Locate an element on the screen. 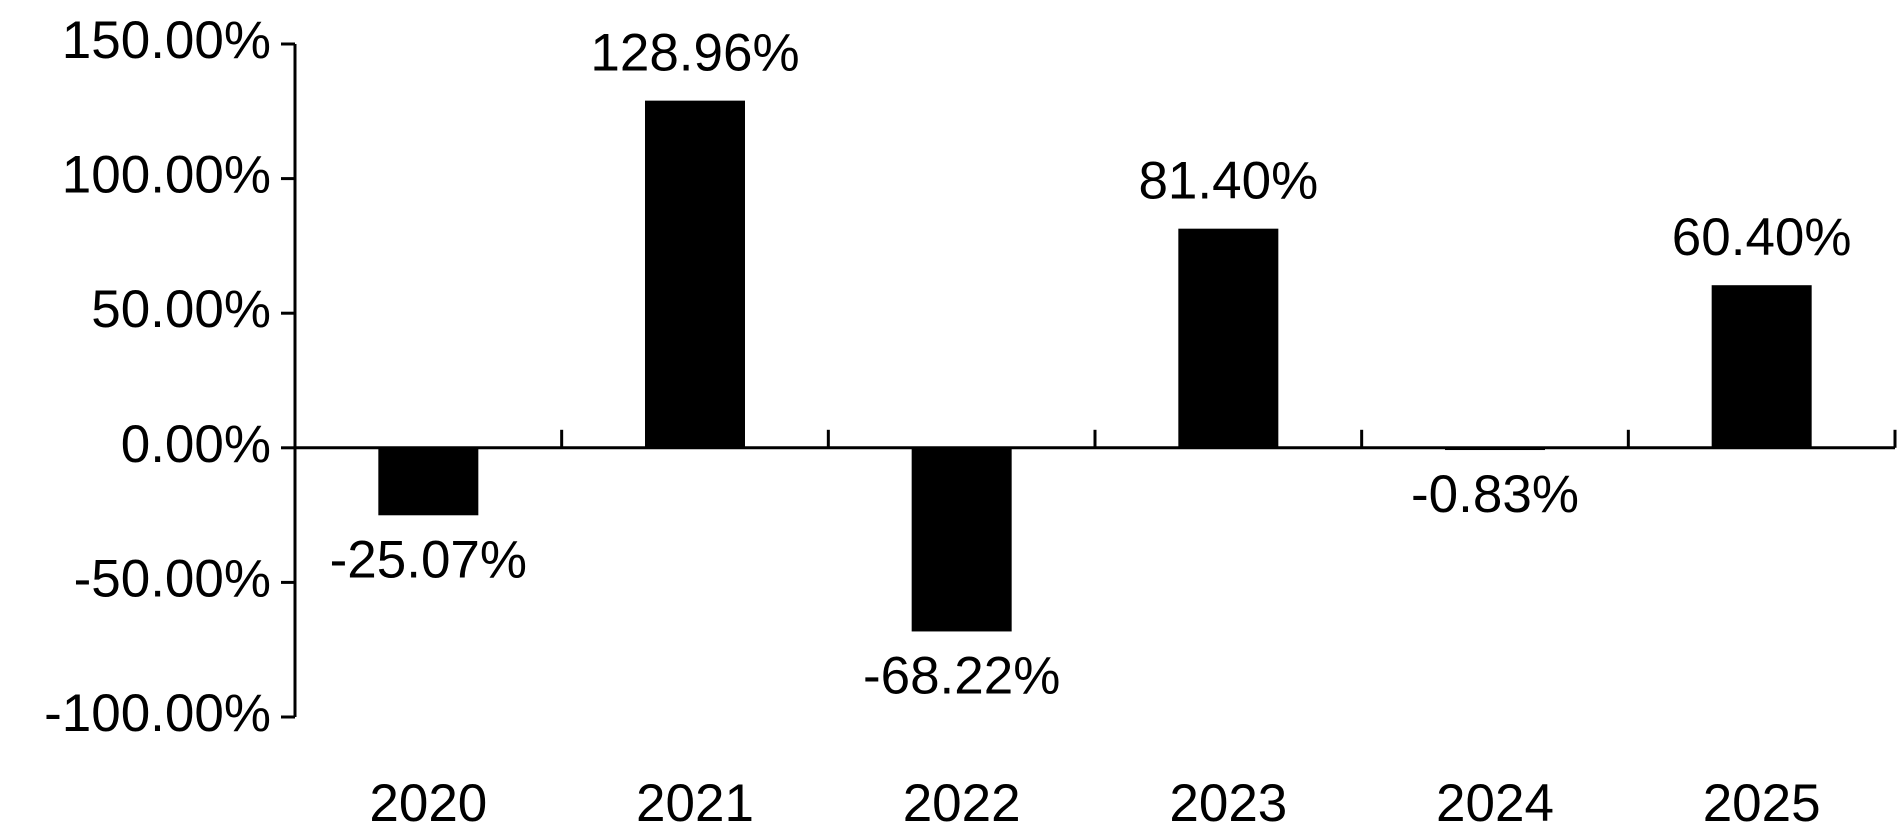  x-tick-label: 2025 is located at coordinates (1762, 803).